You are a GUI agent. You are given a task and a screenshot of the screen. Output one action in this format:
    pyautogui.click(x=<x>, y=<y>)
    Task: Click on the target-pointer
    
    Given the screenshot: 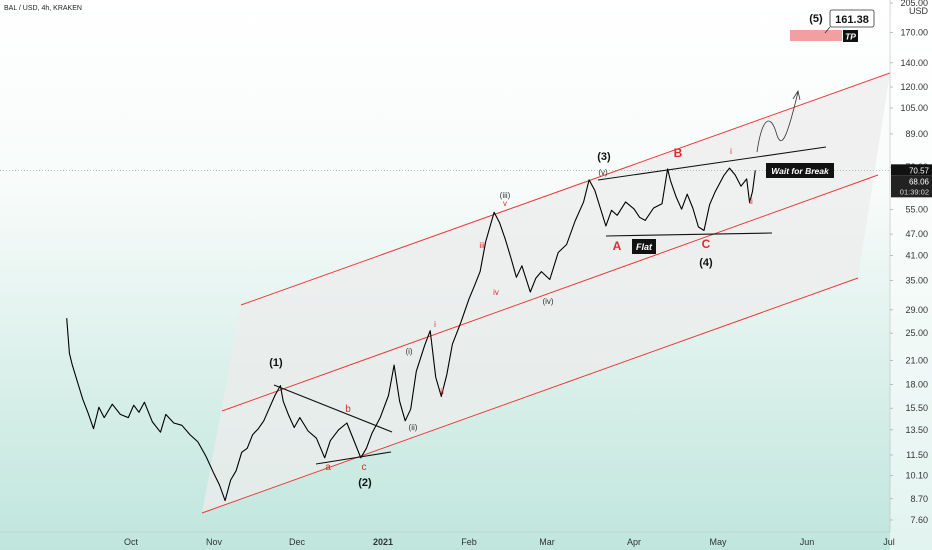 What is the action you would take?
    pyautogui.click(x=827, y=30)
    